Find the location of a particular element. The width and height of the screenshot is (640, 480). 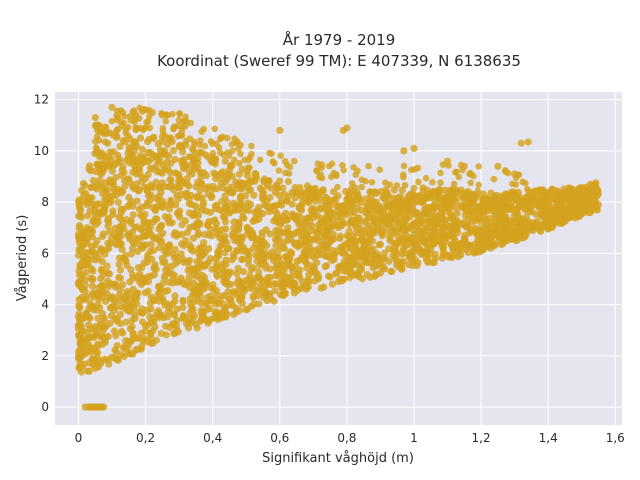

x-tick-label: 1,2 is located at coordinates (481, 438).